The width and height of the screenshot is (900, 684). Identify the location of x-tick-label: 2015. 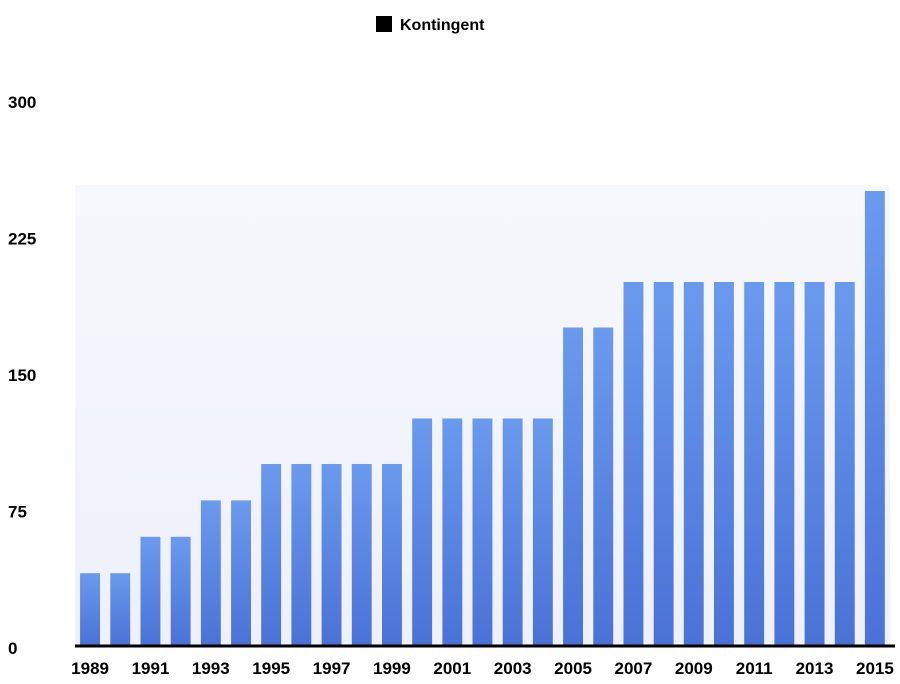
(875, 668).